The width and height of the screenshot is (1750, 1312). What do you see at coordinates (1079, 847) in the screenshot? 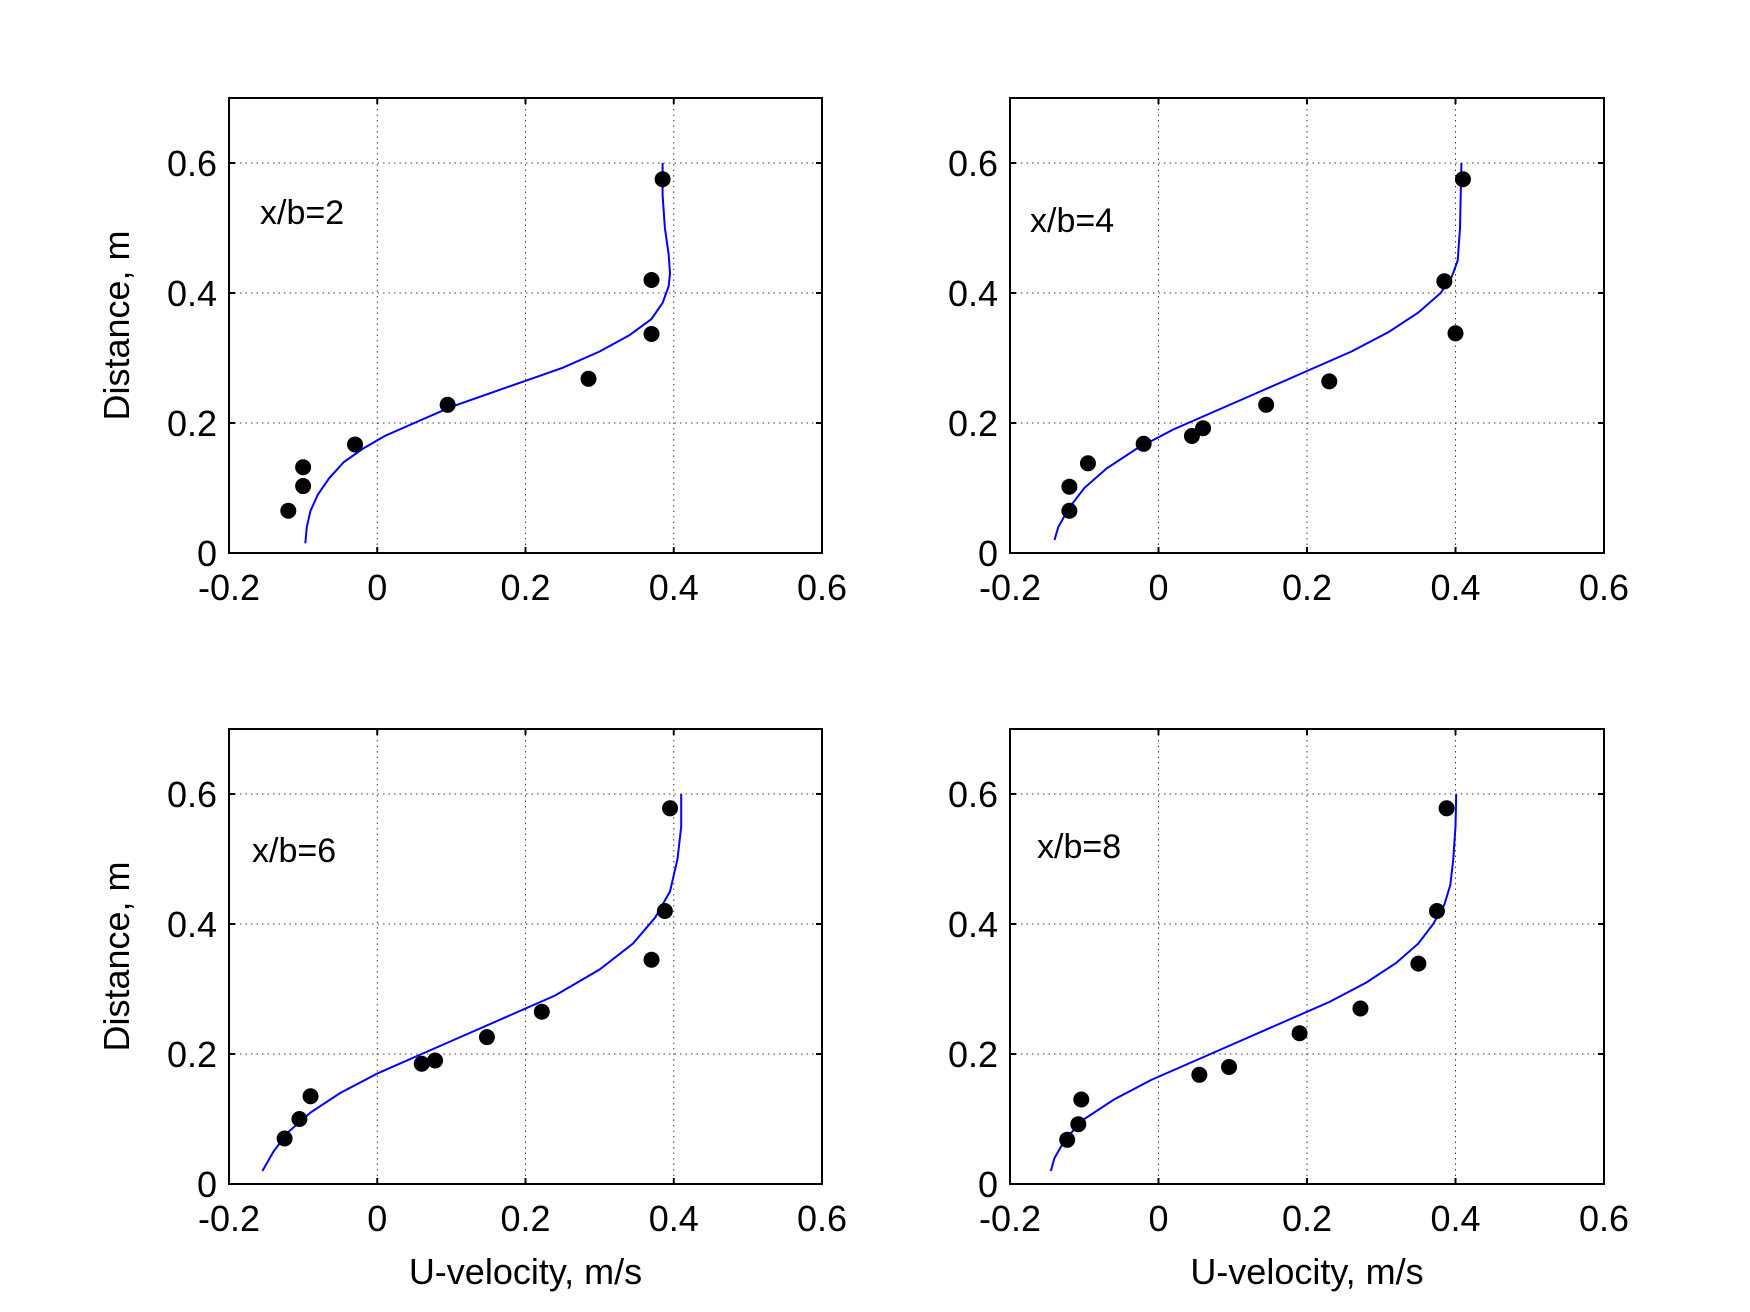
I see `panel-annotation: x/b=8` at bounding box center [1079, 847].